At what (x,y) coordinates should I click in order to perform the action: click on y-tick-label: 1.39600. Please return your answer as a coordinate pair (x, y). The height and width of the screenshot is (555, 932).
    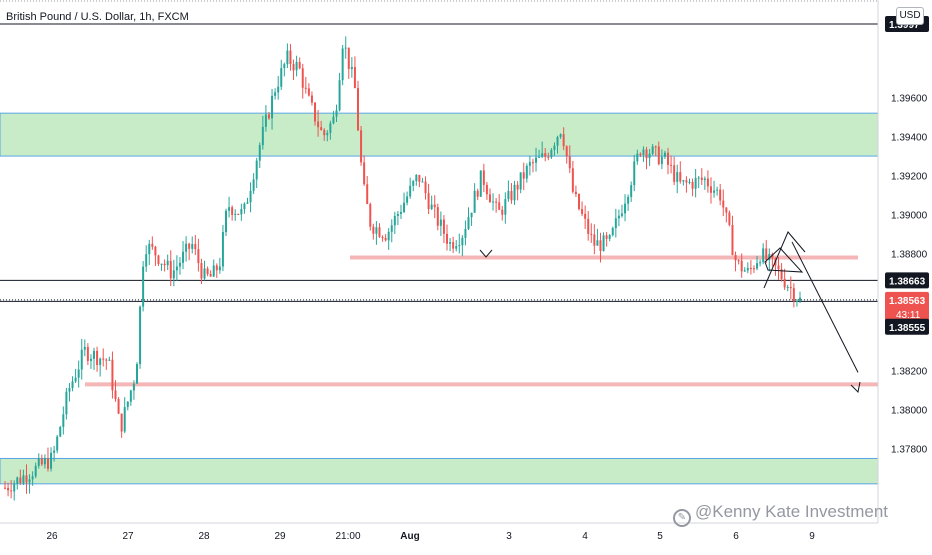
    Looking at the image, I should click on (909, 99).